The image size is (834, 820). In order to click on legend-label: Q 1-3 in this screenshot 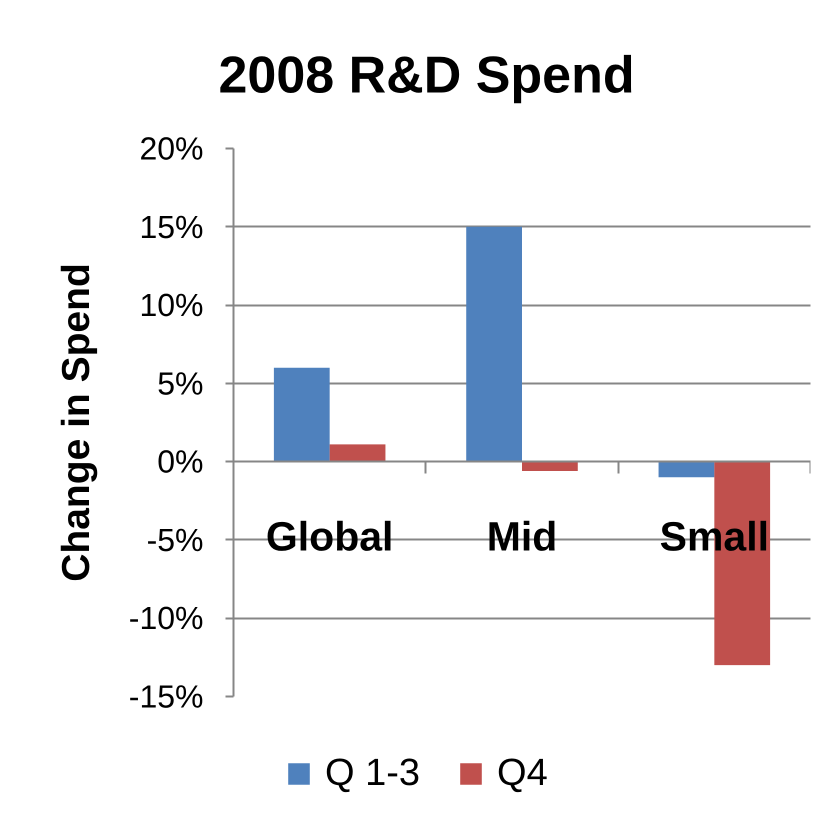, I will do `click(372, 773)`.